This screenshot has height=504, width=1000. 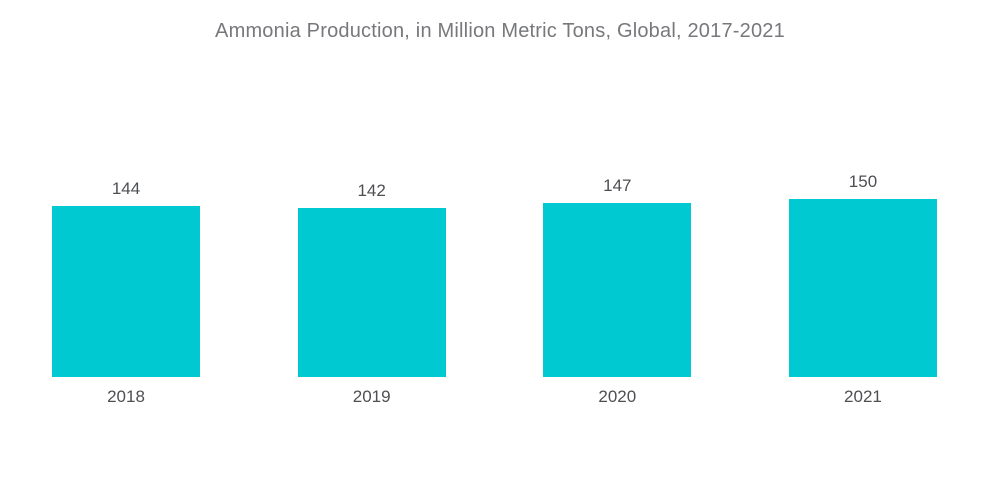 I want to click on value-label-2019: 142, so click(x=371, y=190).